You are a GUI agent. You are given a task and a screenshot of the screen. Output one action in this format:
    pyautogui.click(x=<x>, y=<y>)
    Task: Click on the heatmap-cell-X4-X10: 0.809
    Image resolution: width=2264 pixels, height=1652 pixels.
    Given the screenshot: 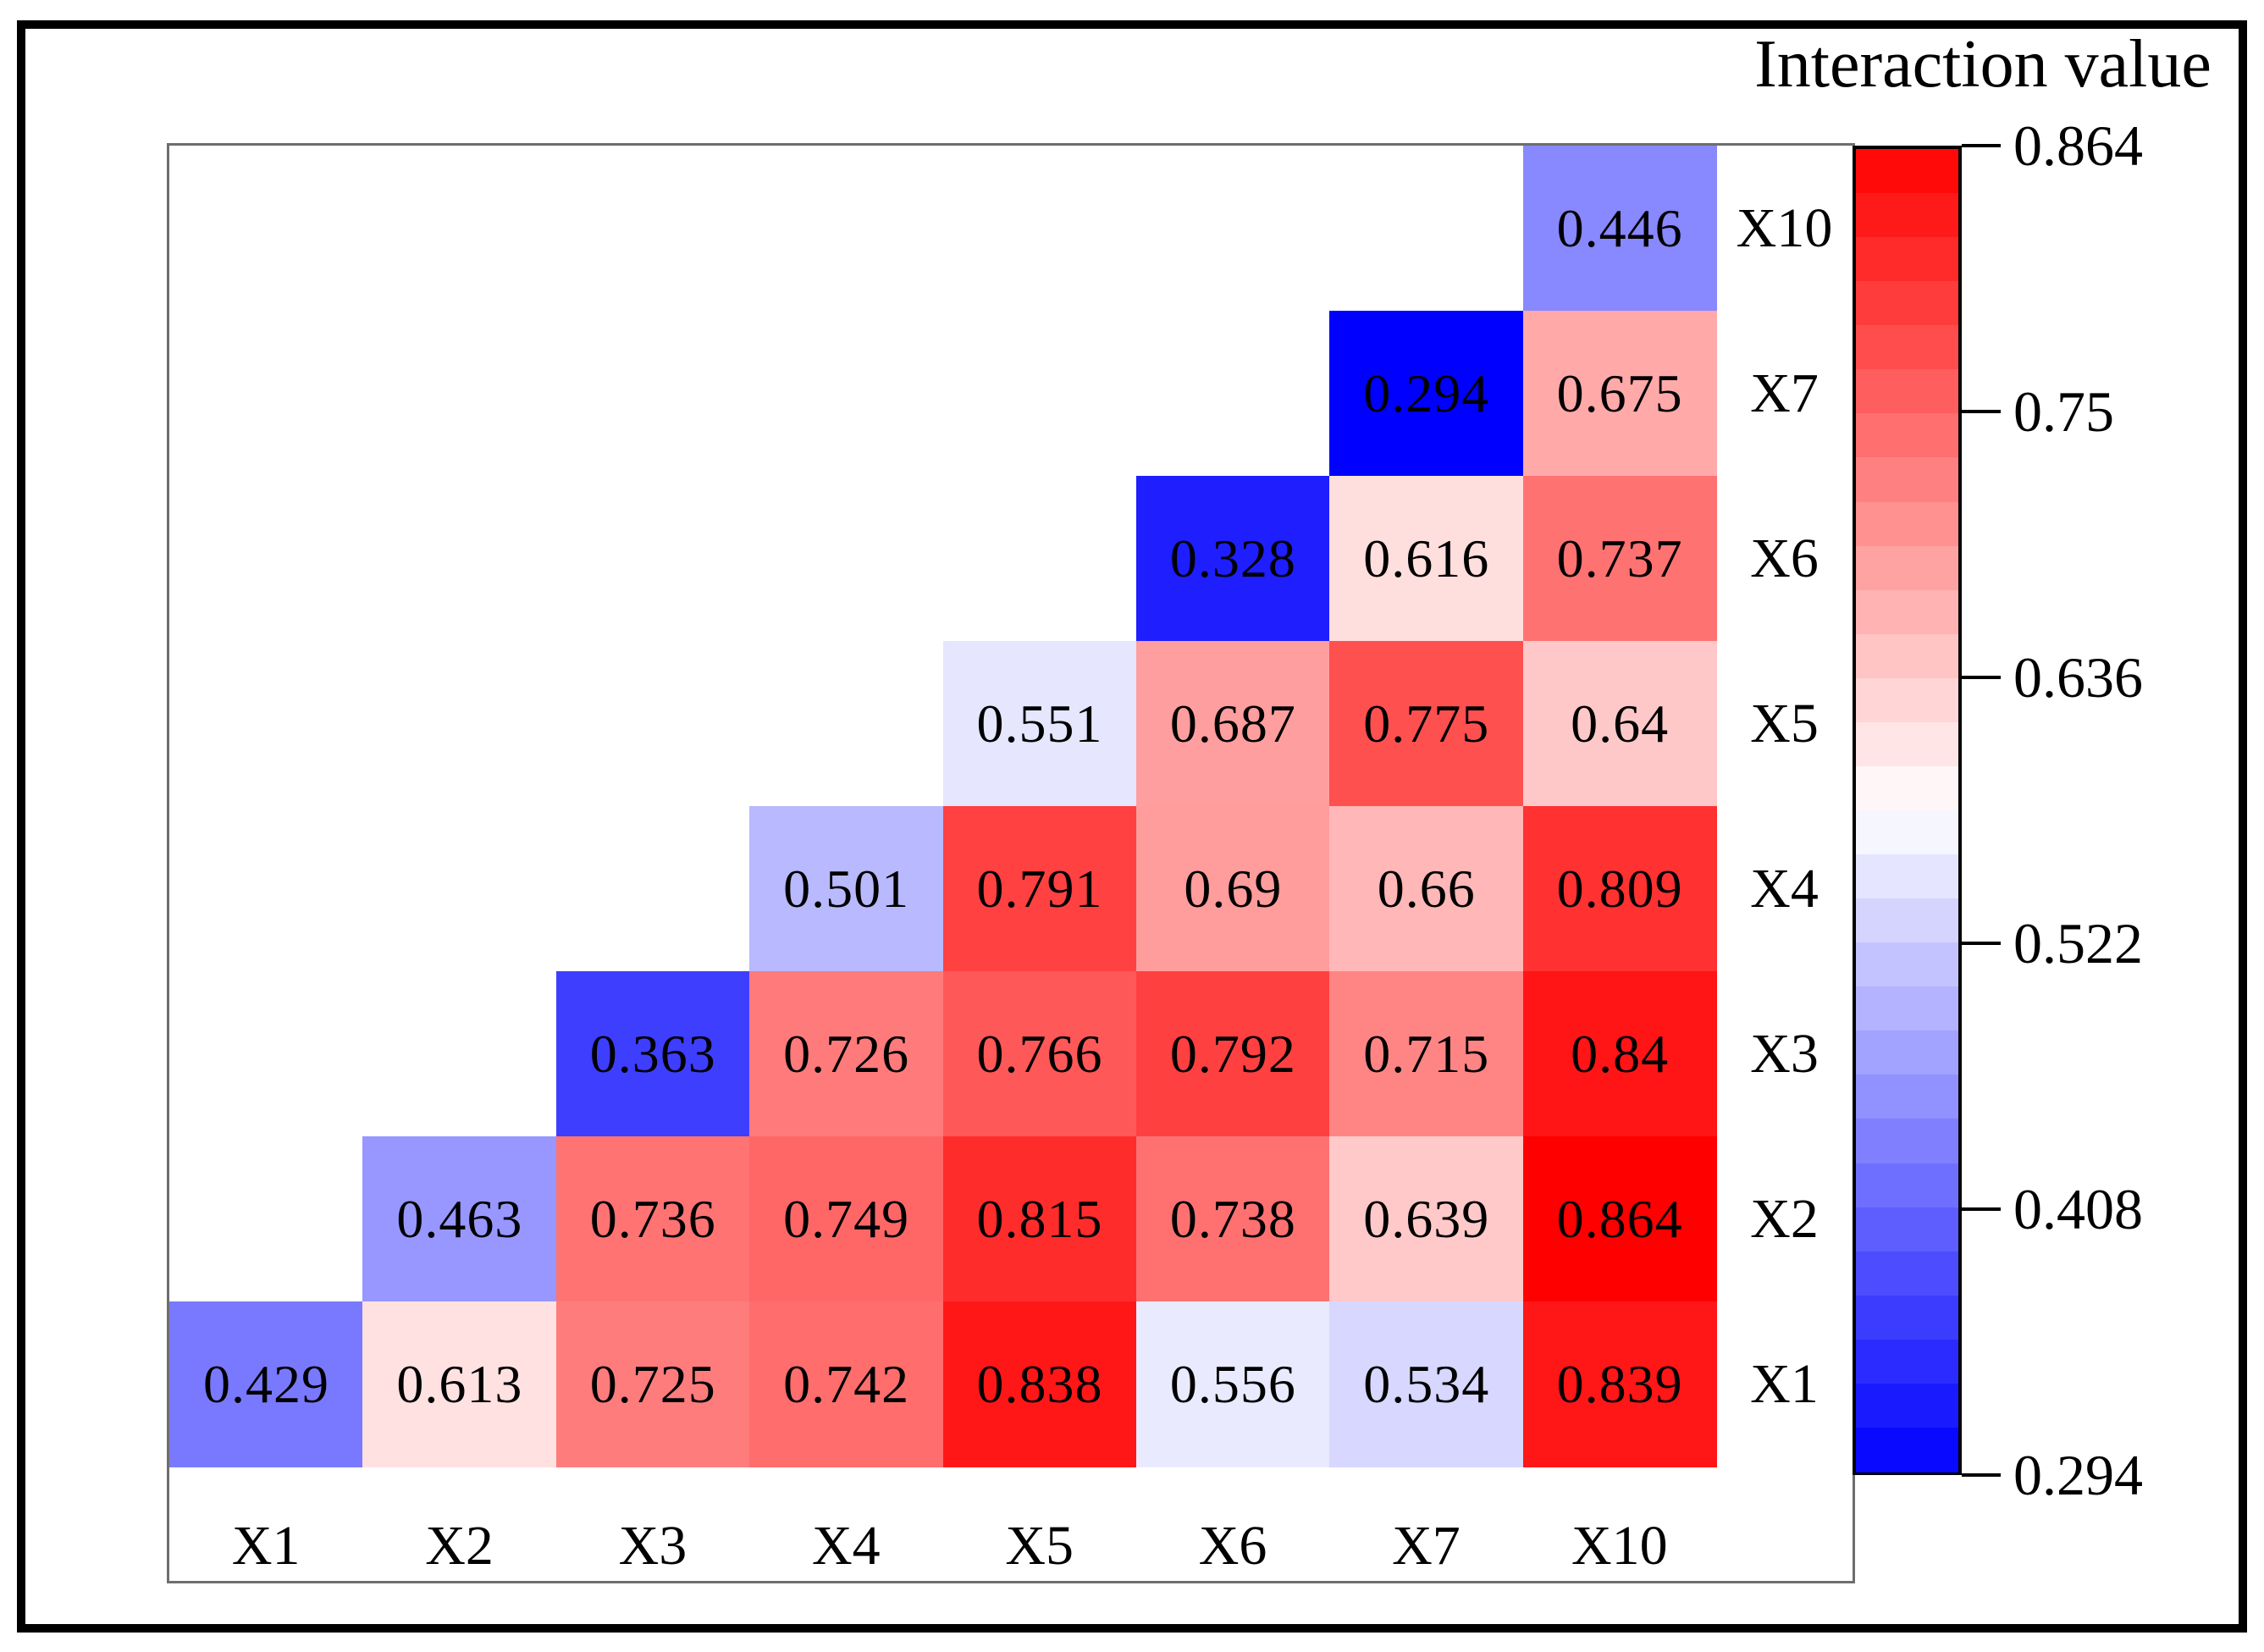 What is the action you would take?
    pyautogui.click(x=1619, y=889)
    